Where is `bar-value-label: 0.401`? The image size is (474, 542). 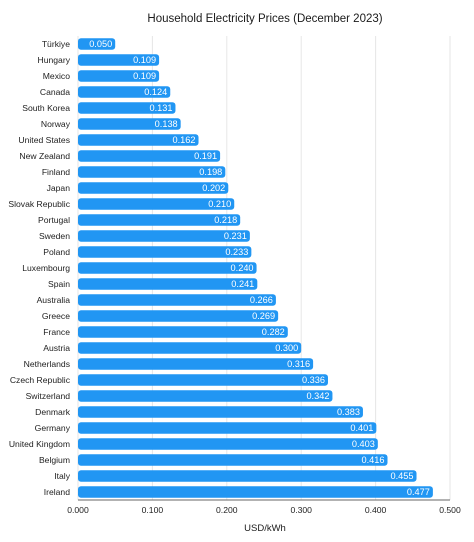
bar-value-label: 0.401 is located at coordinates (361, 428).